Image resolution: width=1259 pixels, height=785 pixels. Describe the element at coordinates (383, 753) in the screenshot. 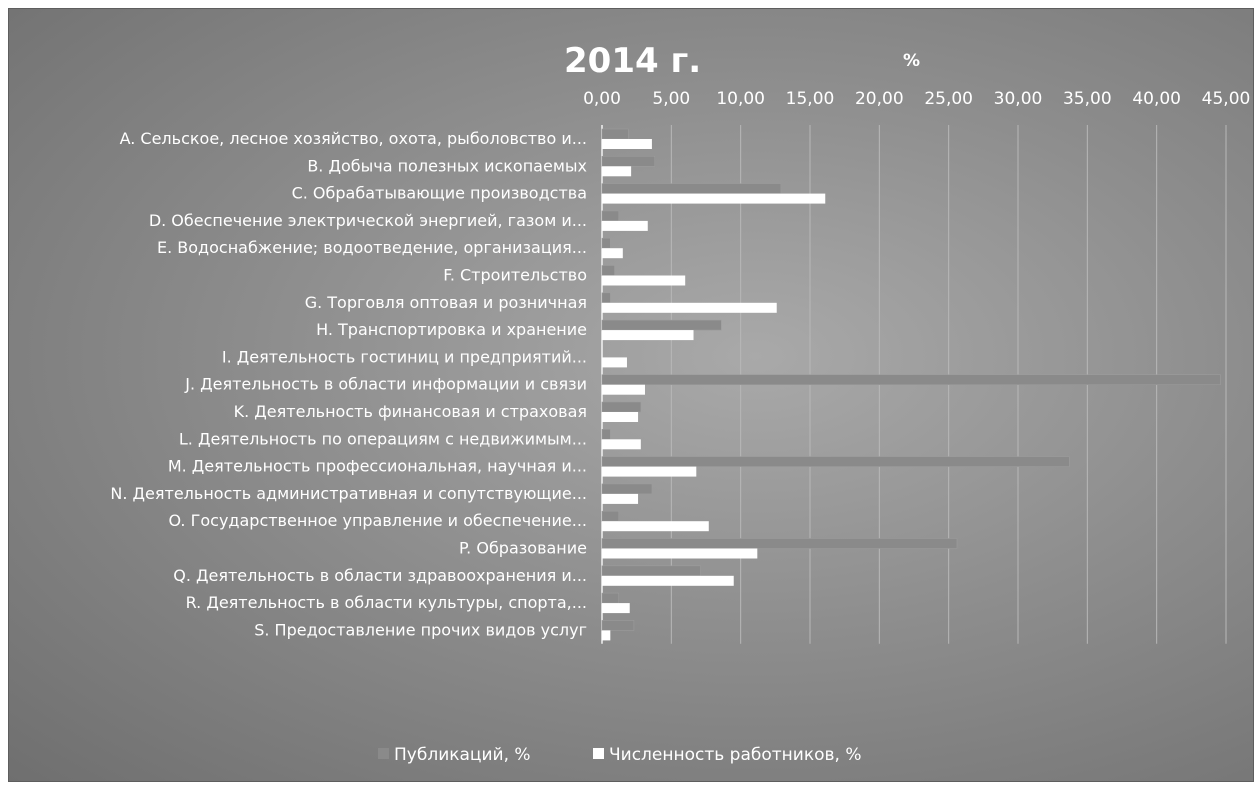

I see `legend-swatch-publications` at that location.